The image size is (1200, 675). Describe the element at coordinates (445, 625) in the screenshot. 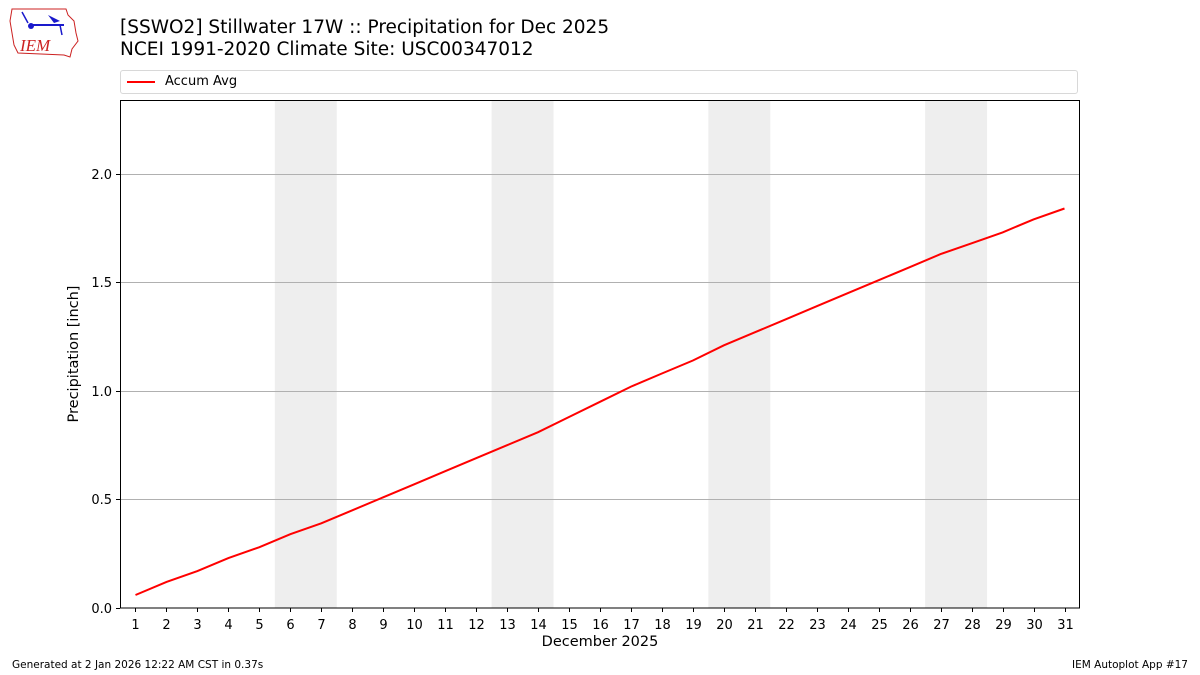

I see `x-tick-label: 11` at that location.